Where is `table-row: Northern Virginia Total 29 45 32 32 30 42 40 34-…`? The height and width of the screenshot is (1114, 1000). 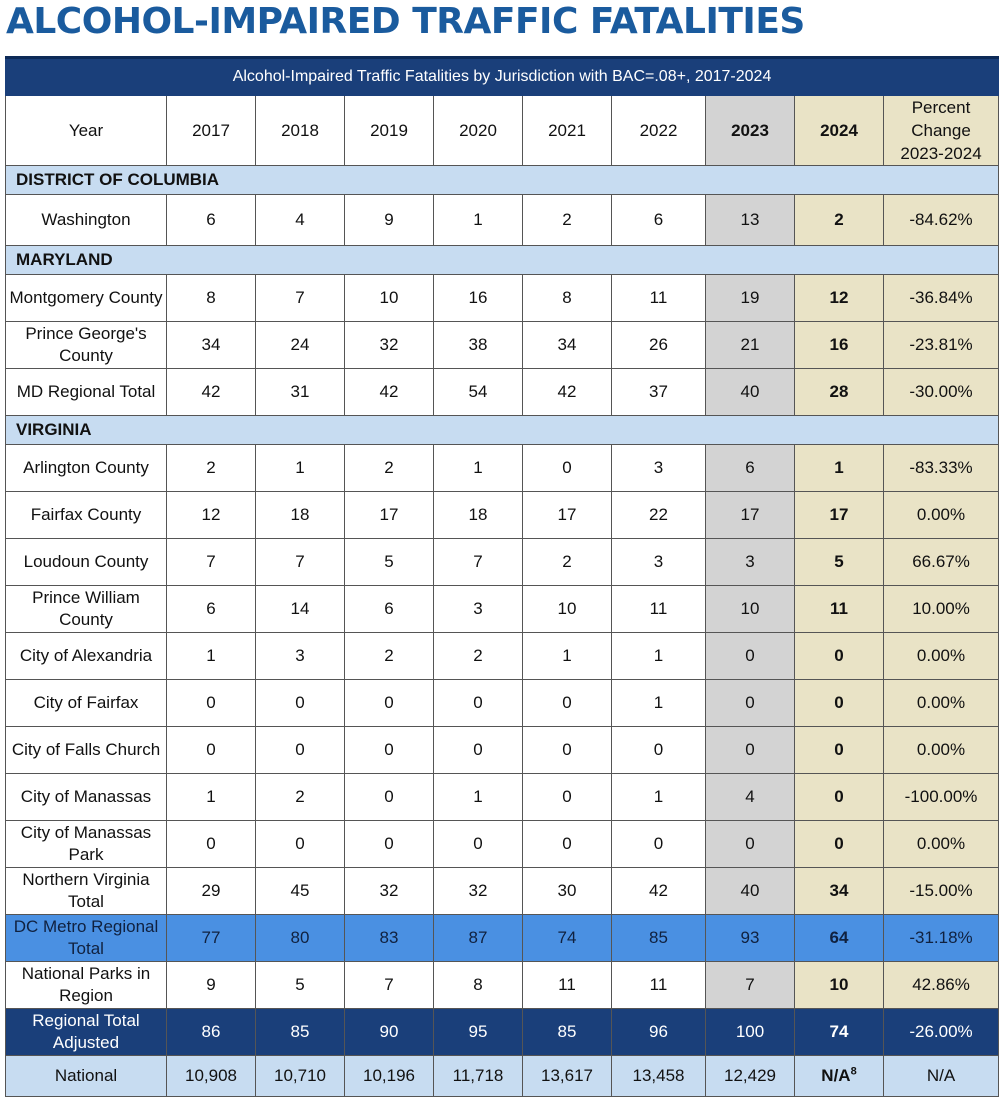
table-row: Northern Virginia Total 29 45 32 32 30 42 40 34-… is located at coordinates (502, 891).